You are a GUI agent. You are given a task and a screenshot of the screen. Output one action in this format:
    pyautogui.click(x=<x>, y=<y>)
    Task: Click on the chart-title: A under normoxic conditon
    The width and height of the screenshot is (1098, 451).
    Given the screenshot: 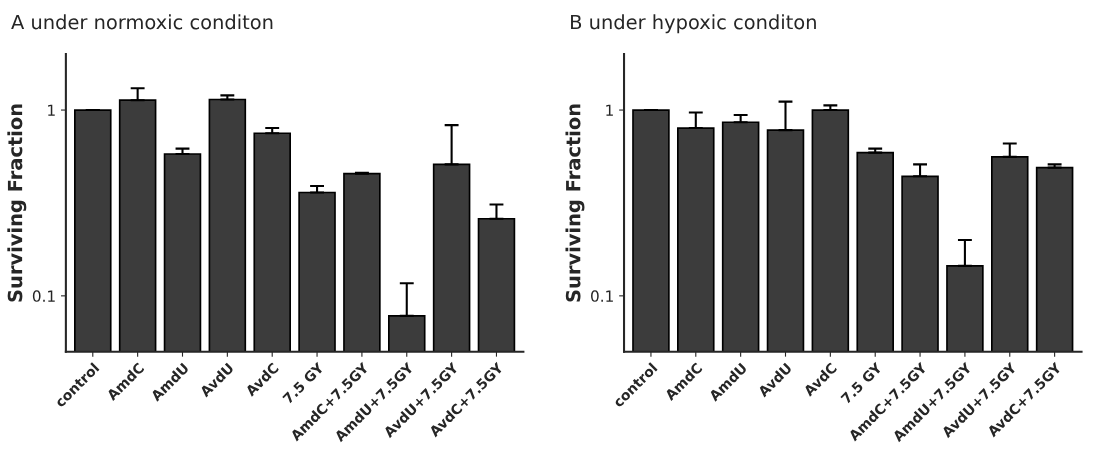 What is the action you would take?
    pyautogui.click(x=142, y=22)
    